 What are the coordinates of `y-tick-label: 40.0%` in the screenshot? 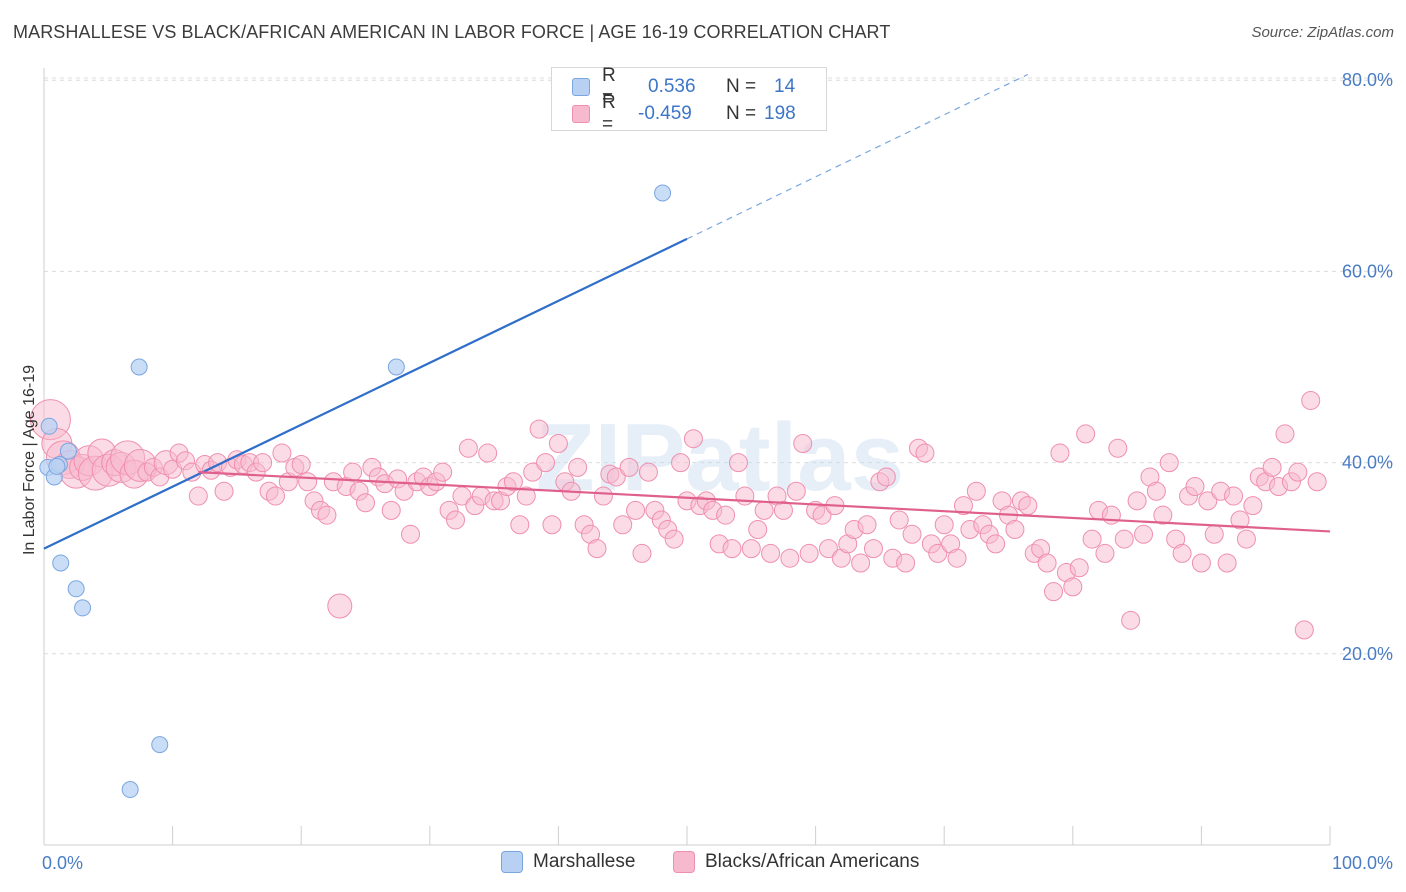 It's located at (1367, 463).